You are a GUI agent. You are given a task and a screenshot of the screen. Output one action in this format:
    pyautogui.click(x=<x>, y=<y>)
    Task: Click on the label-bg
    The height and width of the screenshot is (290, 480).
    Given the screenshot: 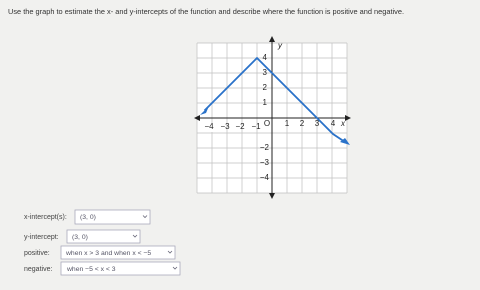 What is the action you would take?
    pyautogui.click(x=214, y=127)
    